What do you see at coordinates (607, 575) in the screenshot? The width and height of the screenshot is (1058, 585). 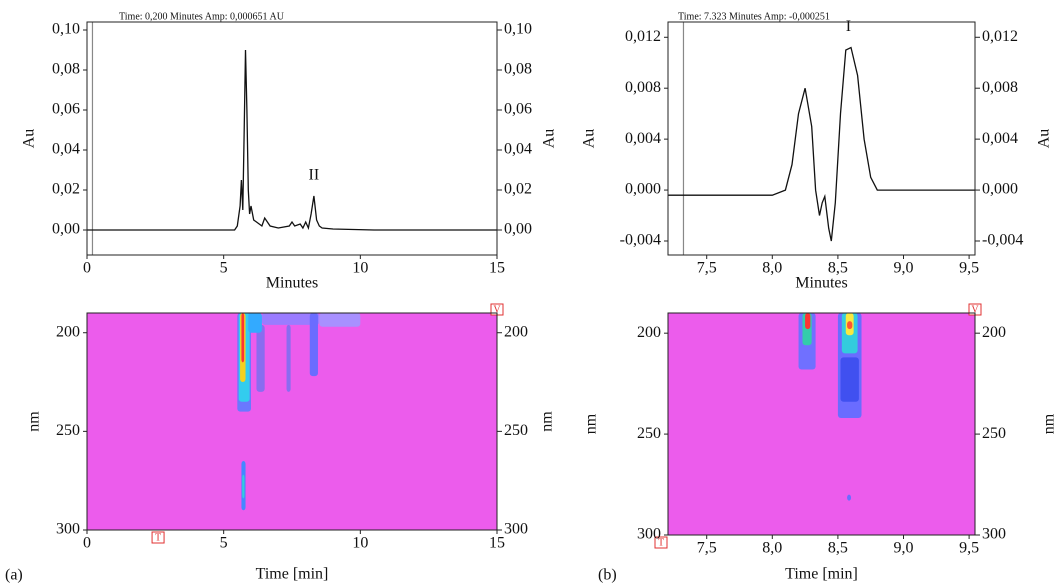 I see `panel-label: (b)` at bounding box center [607, 575].